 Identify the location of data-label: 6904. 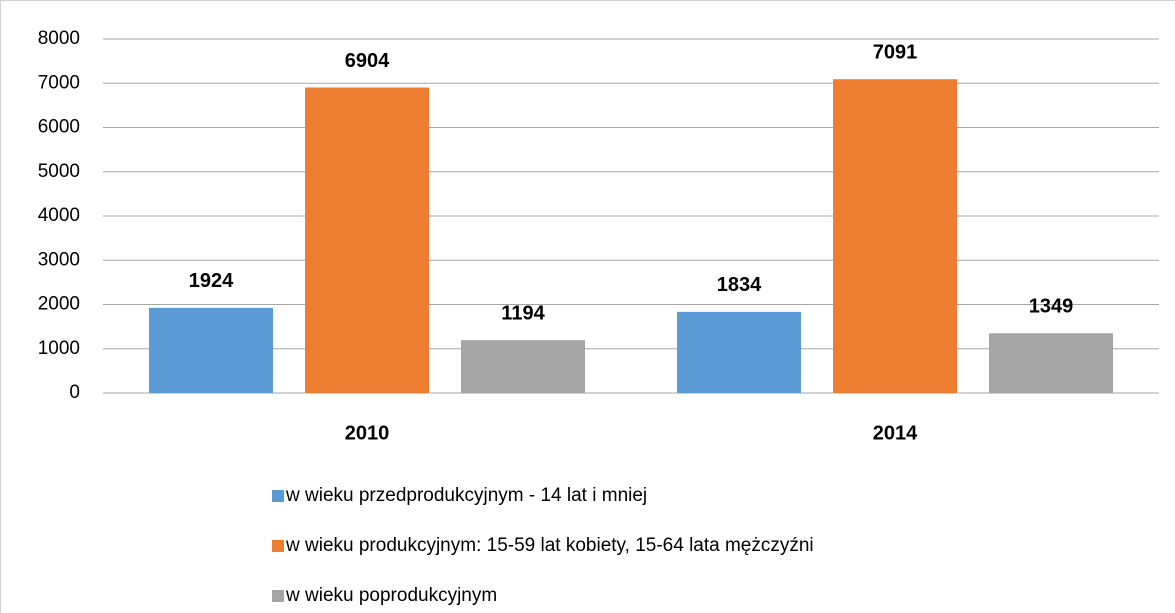
(367, 61).